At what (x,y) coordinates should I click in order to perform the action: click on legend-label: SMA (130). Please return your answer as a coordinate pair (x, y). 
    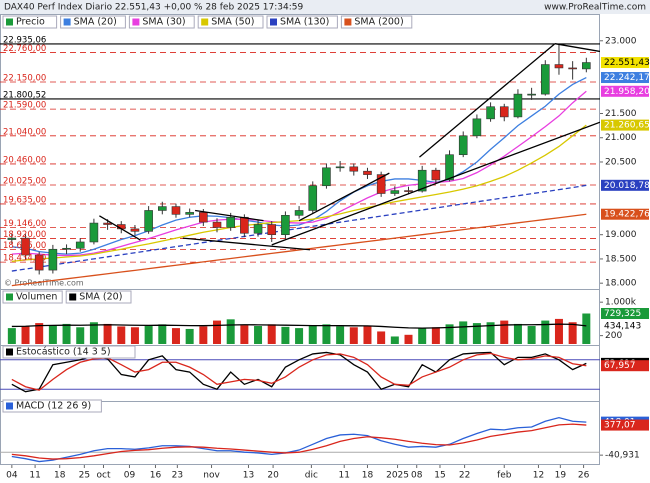
    Looking at the image, I should click on (304, 22).